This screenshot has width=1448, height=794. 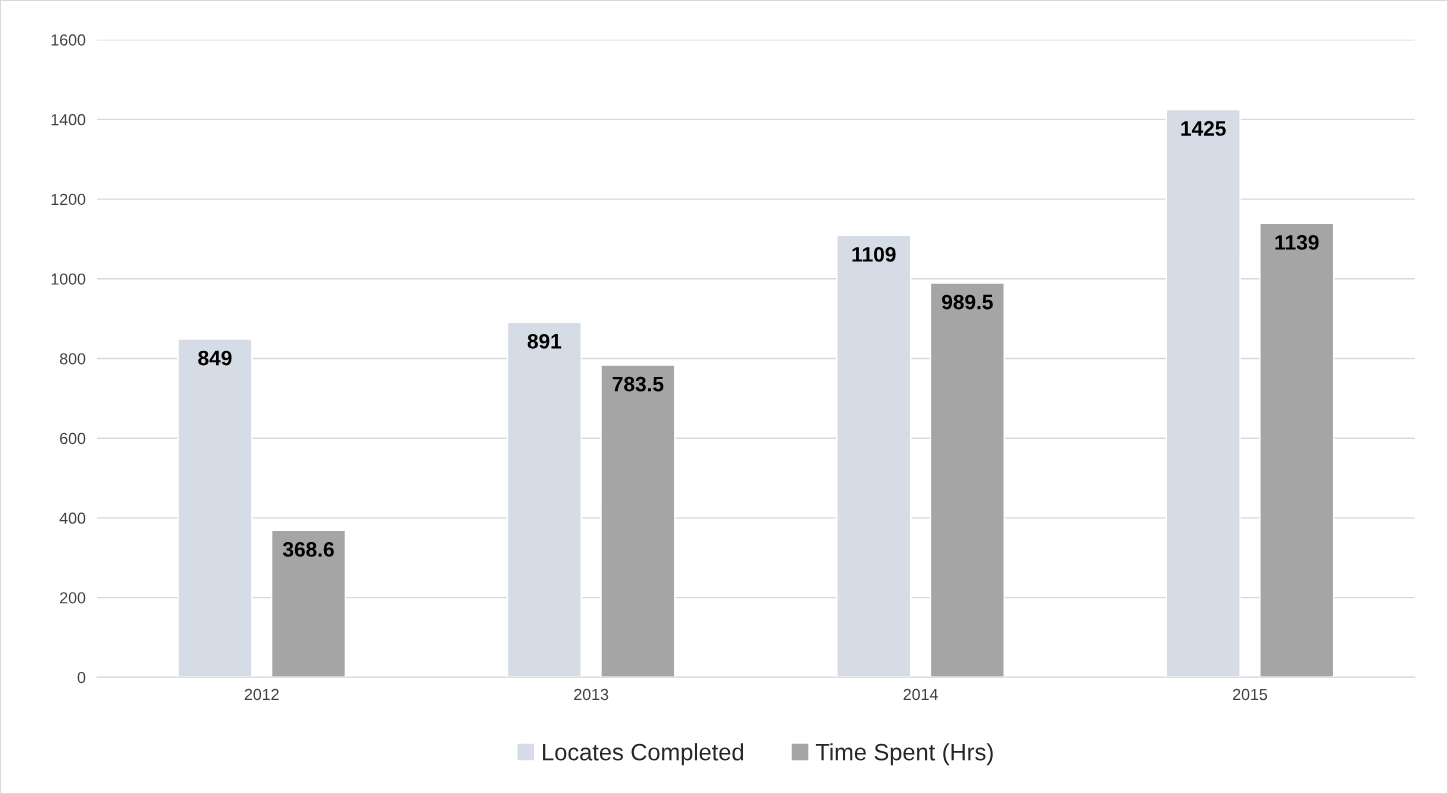 What do you see at coordinates (261, 694) in the screenshot?
I see `x-tick-label: 2012` at bounding box center [261, 694].